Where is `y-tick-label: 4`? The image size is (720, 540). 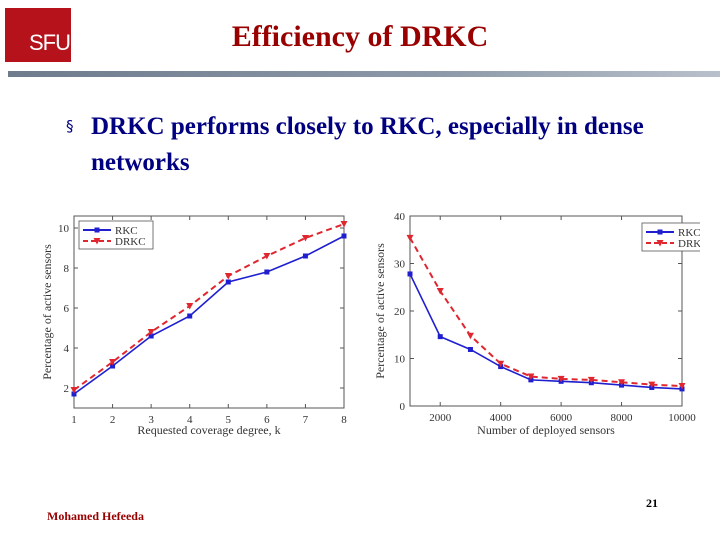 y-tick-label: 4 is located at coordinates (67, 349).